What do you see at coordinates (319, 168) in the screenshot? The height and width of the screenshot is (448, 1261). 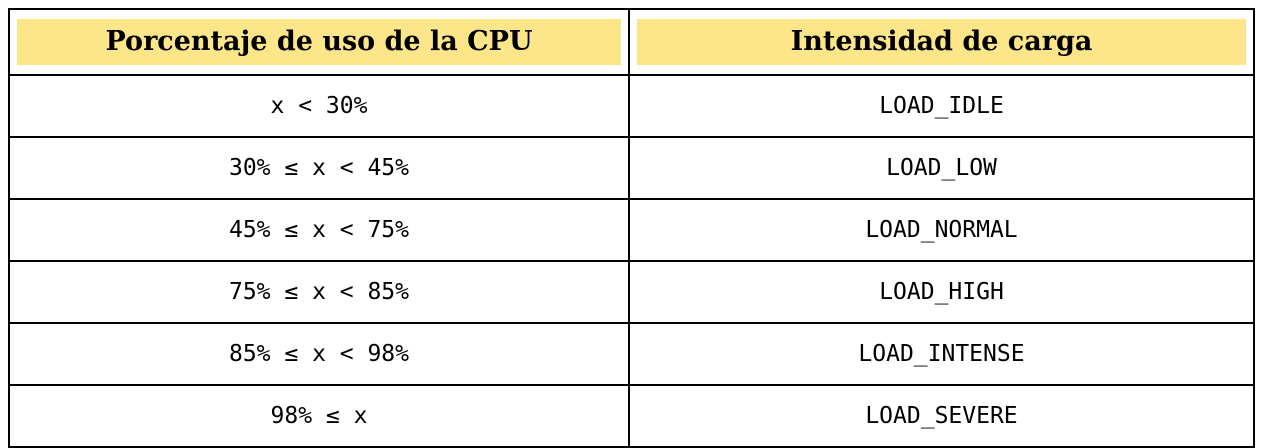 I see `cpu-range-cell: 30% ≤ x < 45%` at bounding box center [319, 168].